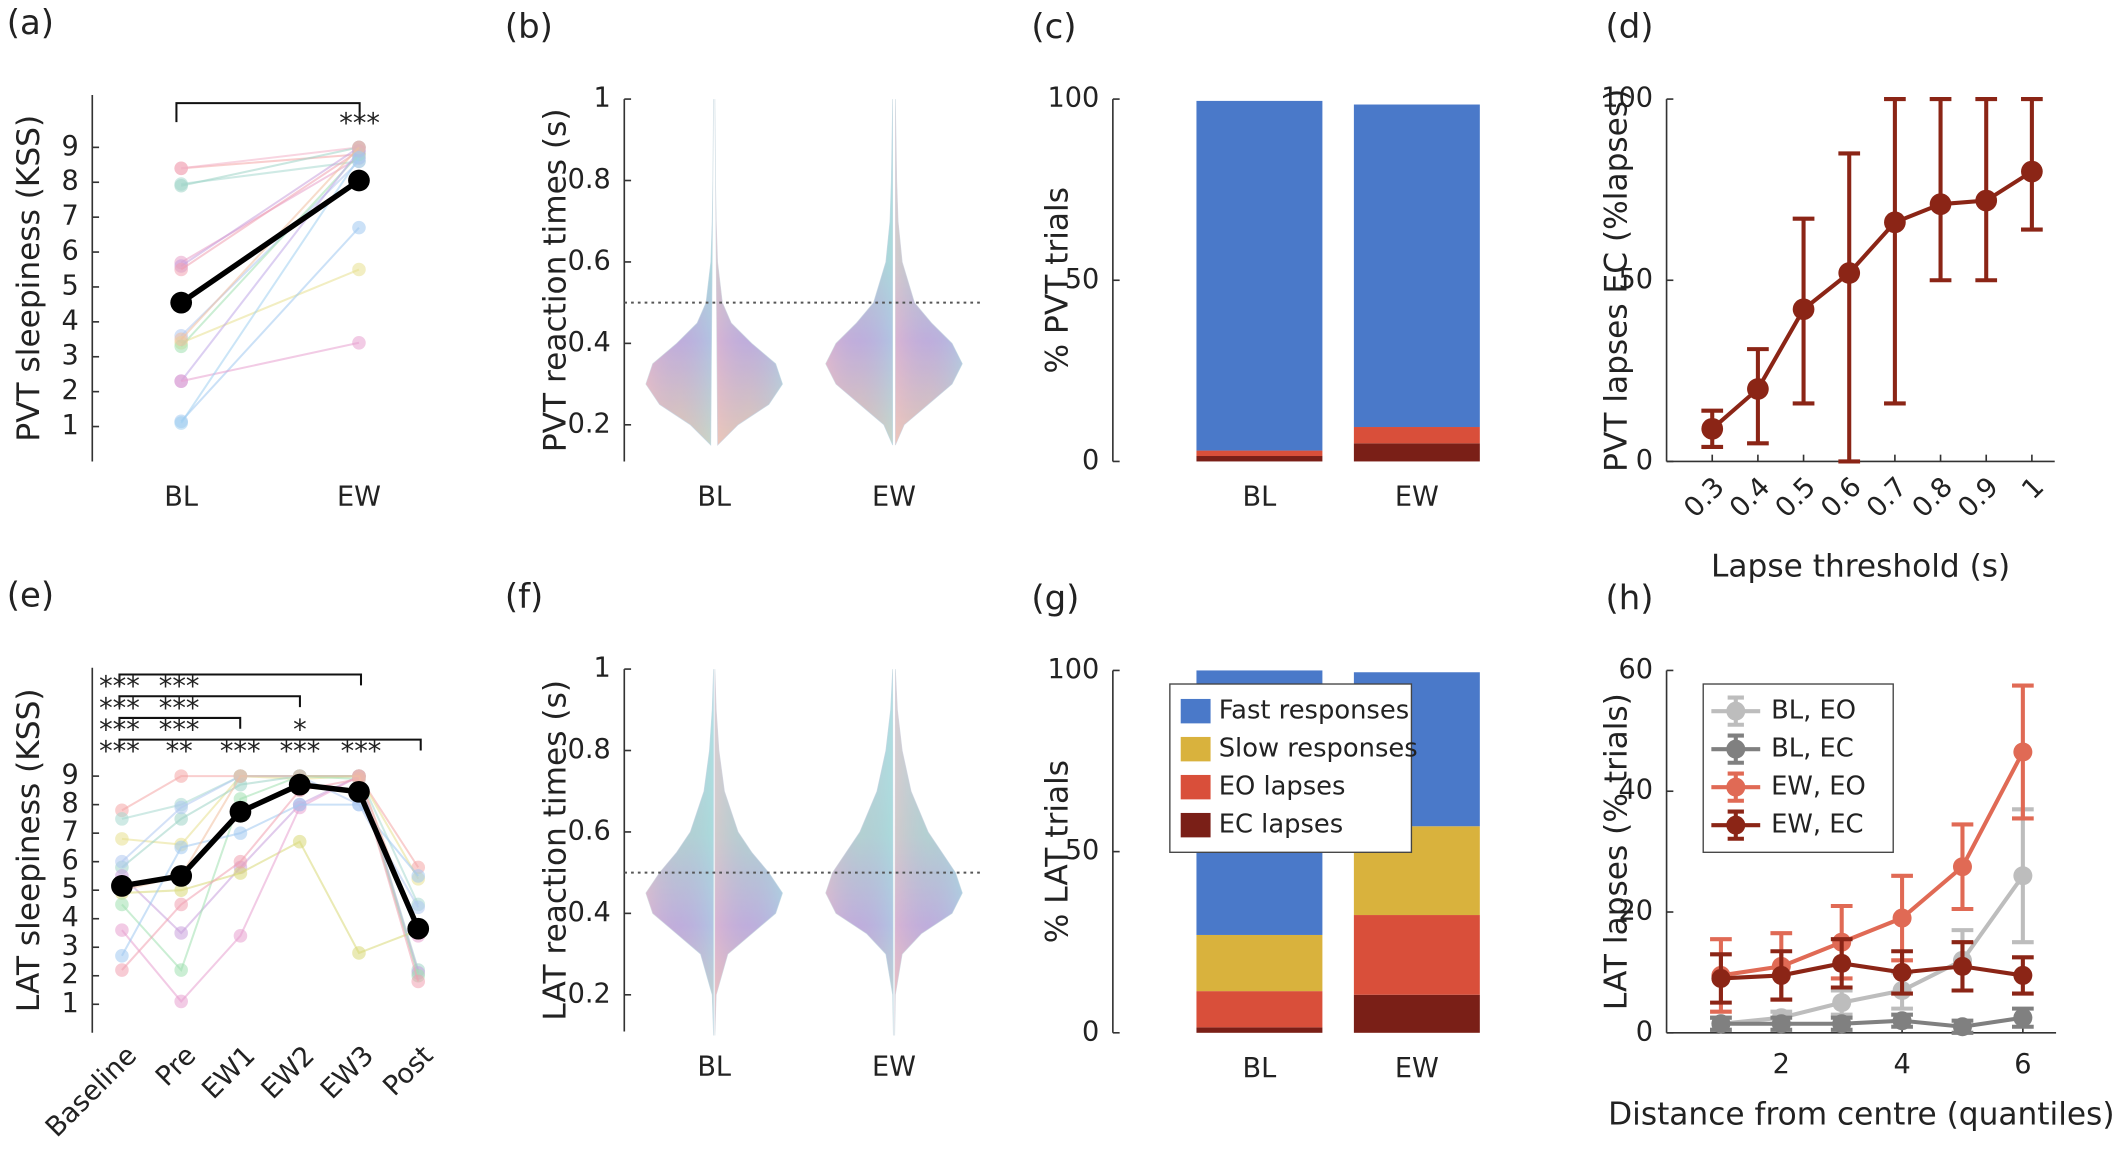 This screenshot has height=1165, width=2128. What do you see at coordinates (1813, 711) in the screenshot?
I see `legend-label: BL, EO` at bounding box center [1813, 711].